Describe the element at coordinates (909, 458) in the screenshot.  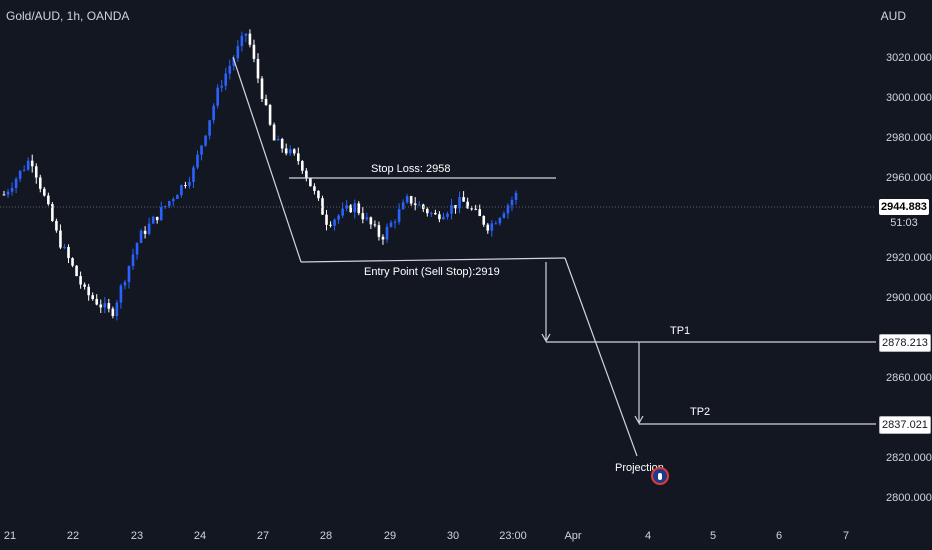
I see `price-tick: 2820.000` at that location.